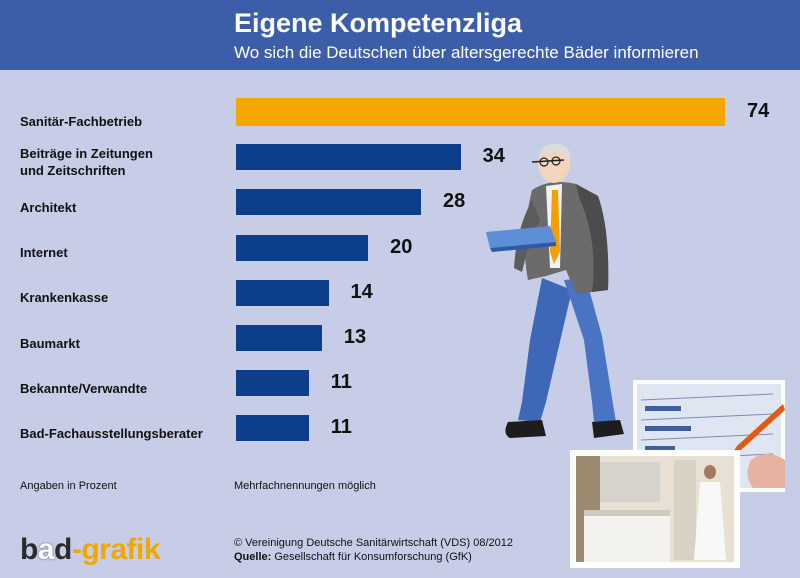 The image size is (800, 578). I want to click on logo: bad-grafik, so click(90, 550).